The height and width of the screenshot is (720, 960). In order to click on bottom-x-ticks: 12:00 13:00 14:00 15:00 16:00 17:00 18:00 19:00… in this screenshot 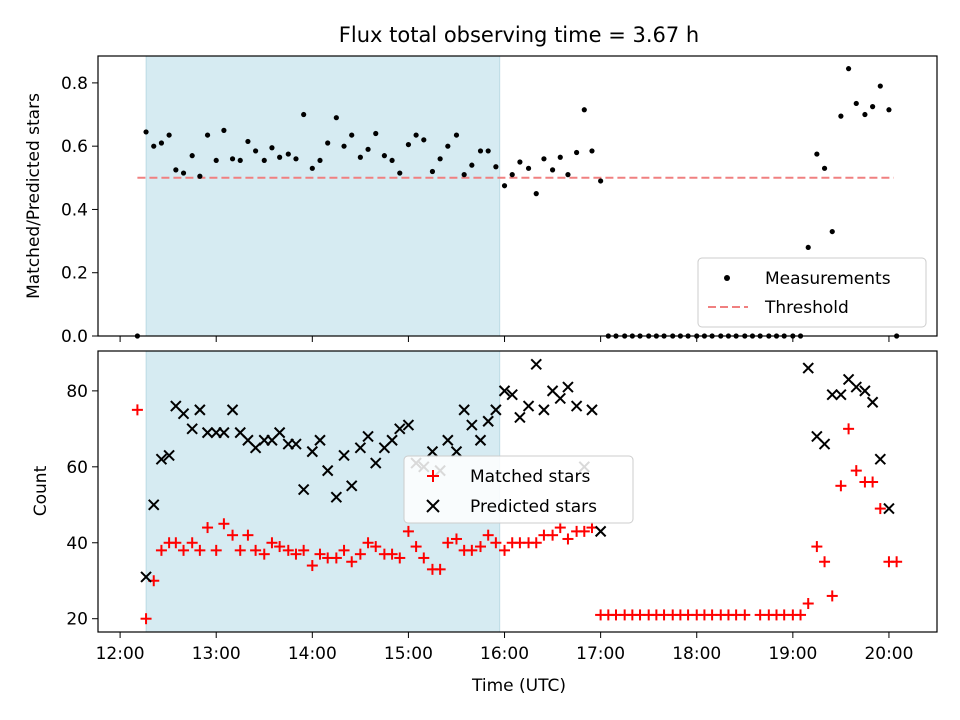, I will do `click(504, 648)`.